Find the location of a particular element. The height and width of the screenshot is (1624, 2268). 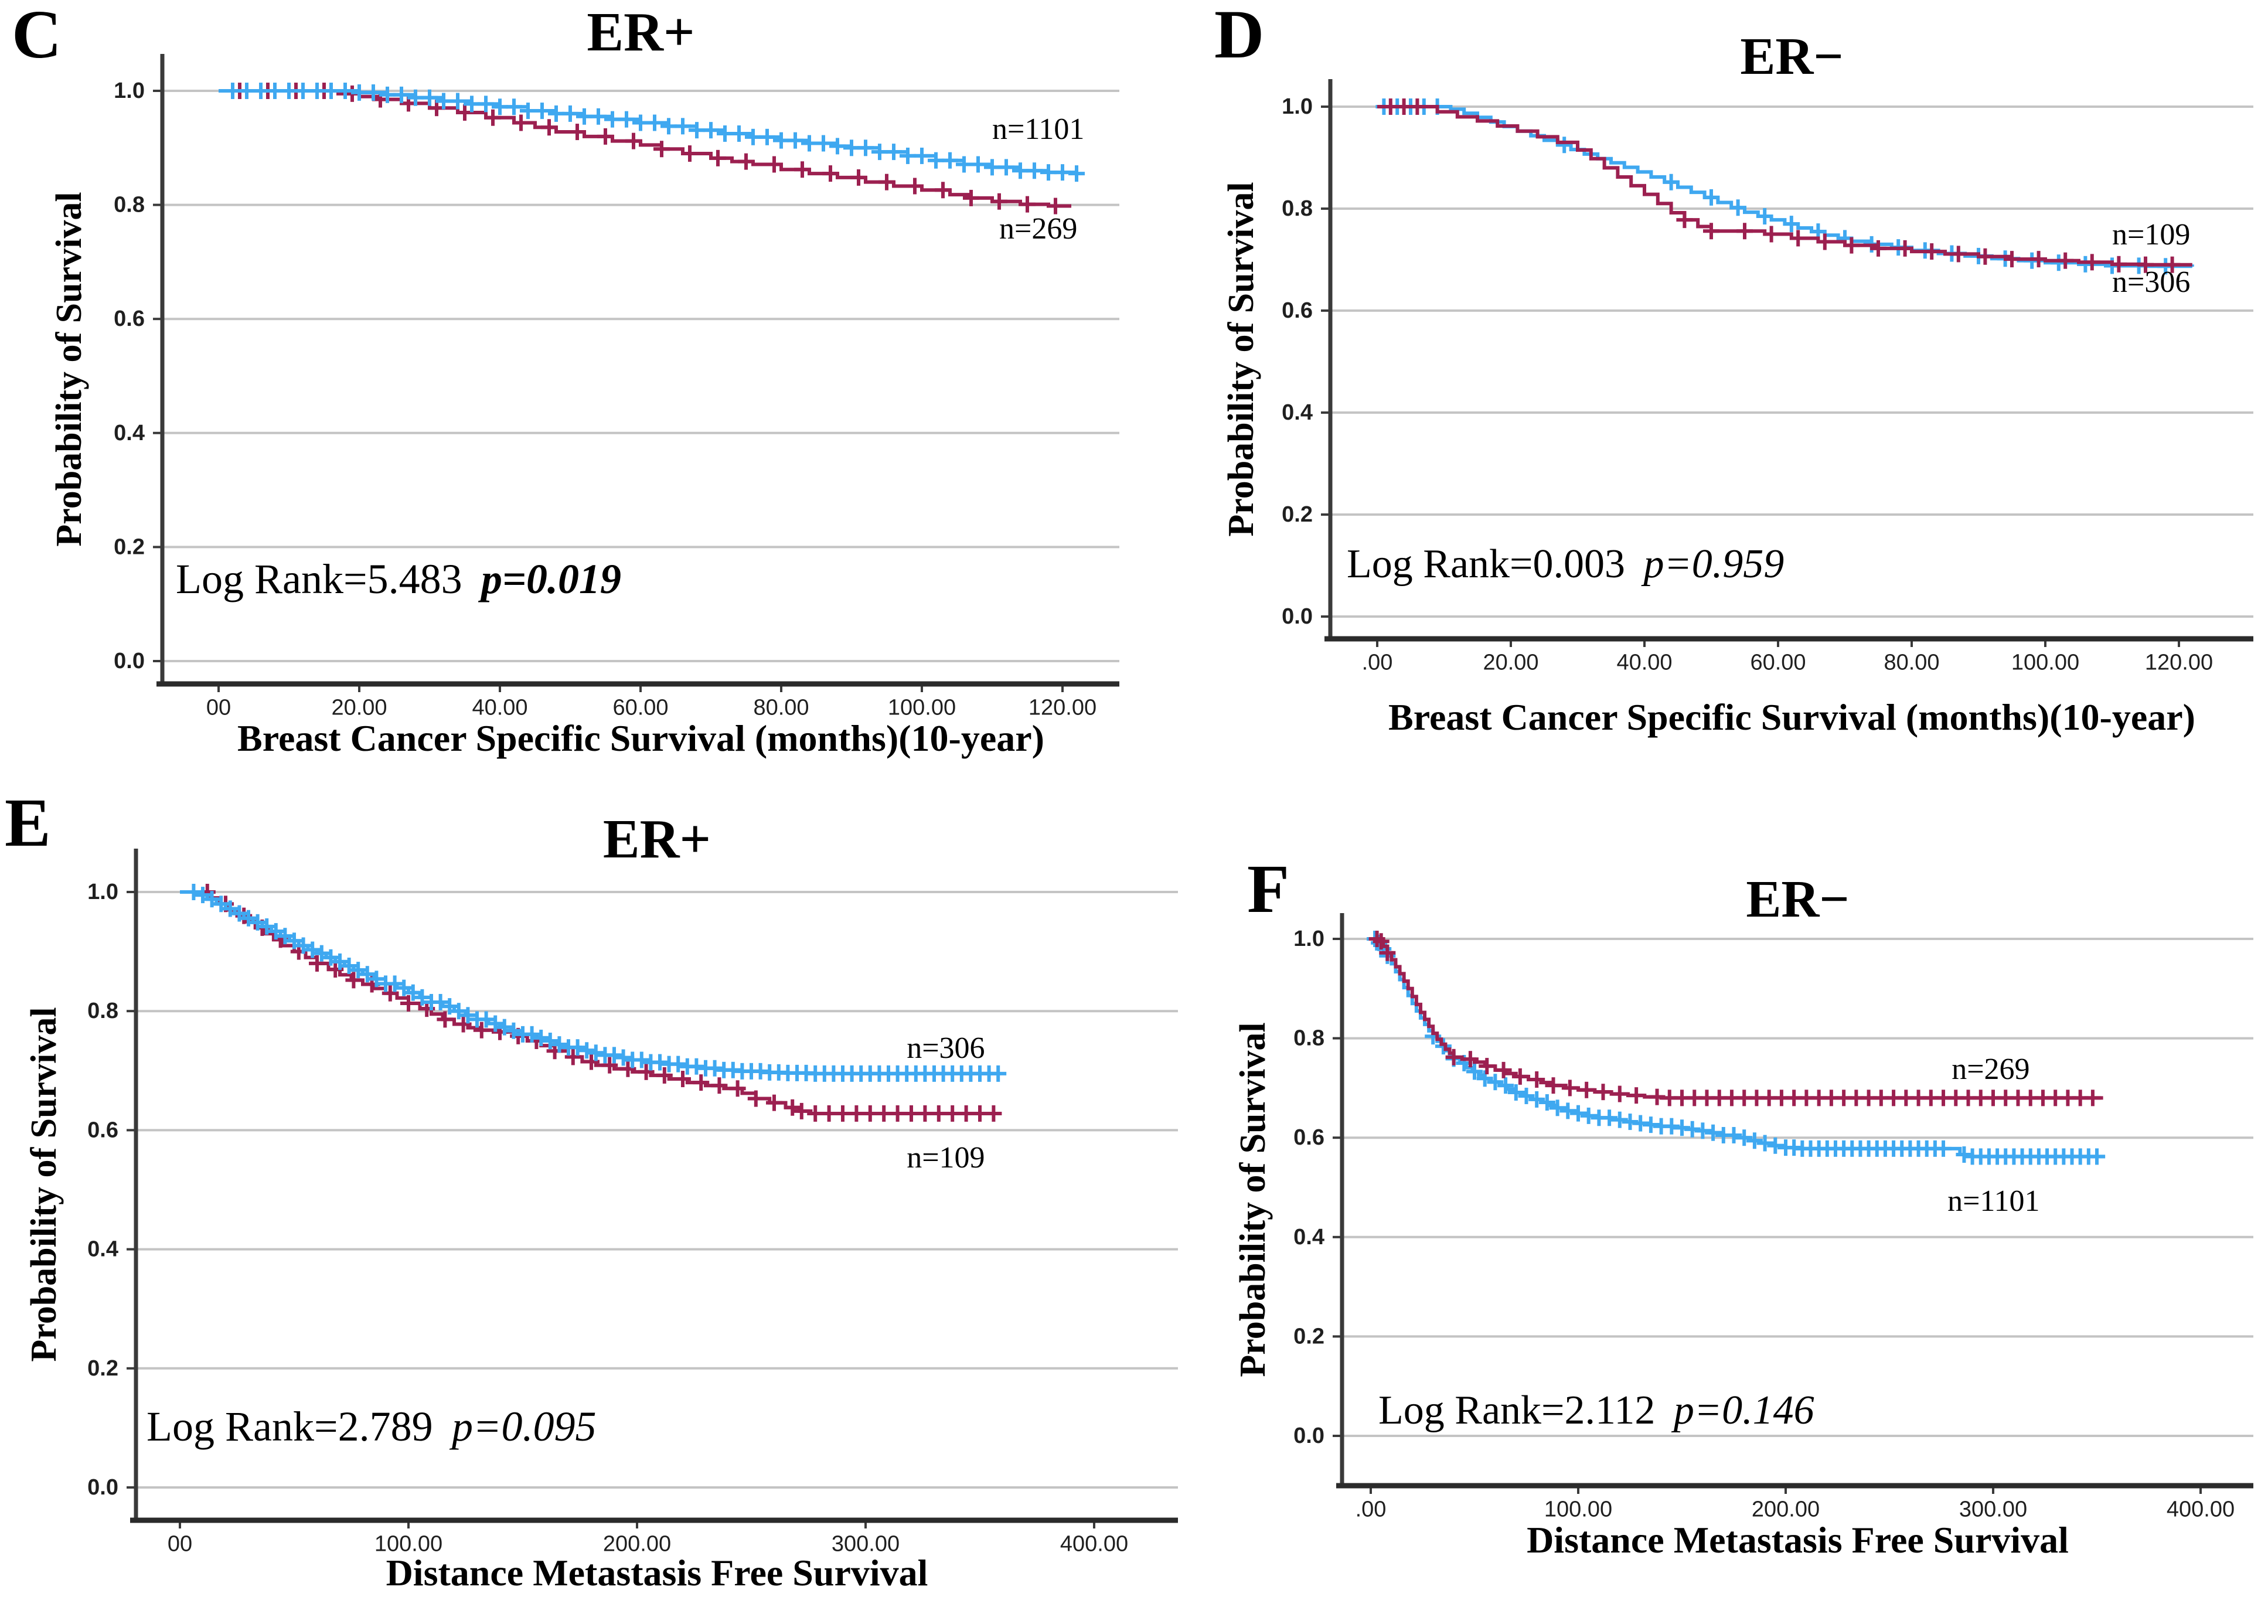

p-value: p=0.019 is located at coordinates (551, 579).